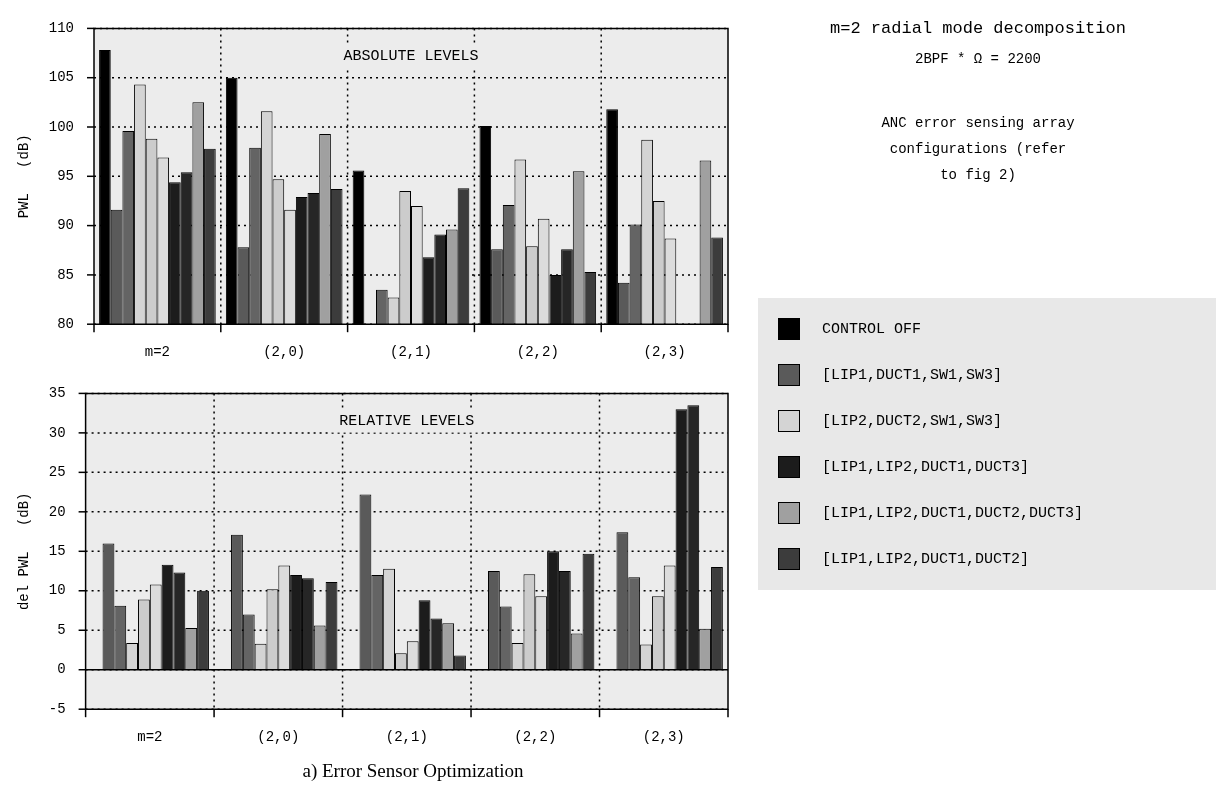  Describe the element at coordinates (57, 590) in the screenshot. I see `y-tick-label: 10` at that location.